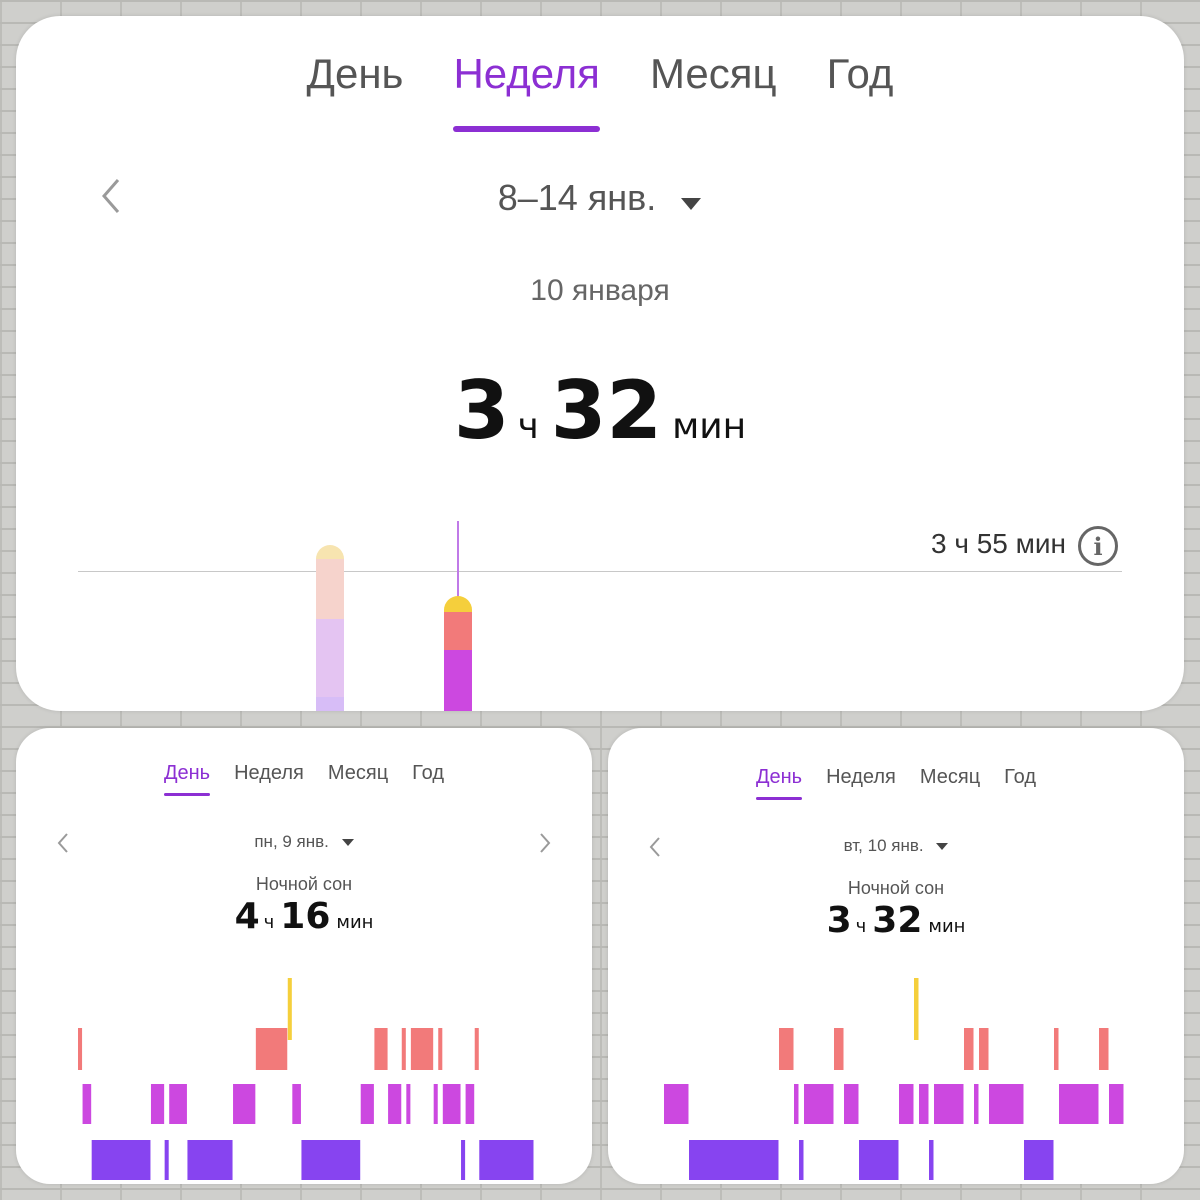 The image size is (1200, 1200). Describe the element at coordinates (860, 73) in the screenshot. I see `tab-label: Год` at that location.